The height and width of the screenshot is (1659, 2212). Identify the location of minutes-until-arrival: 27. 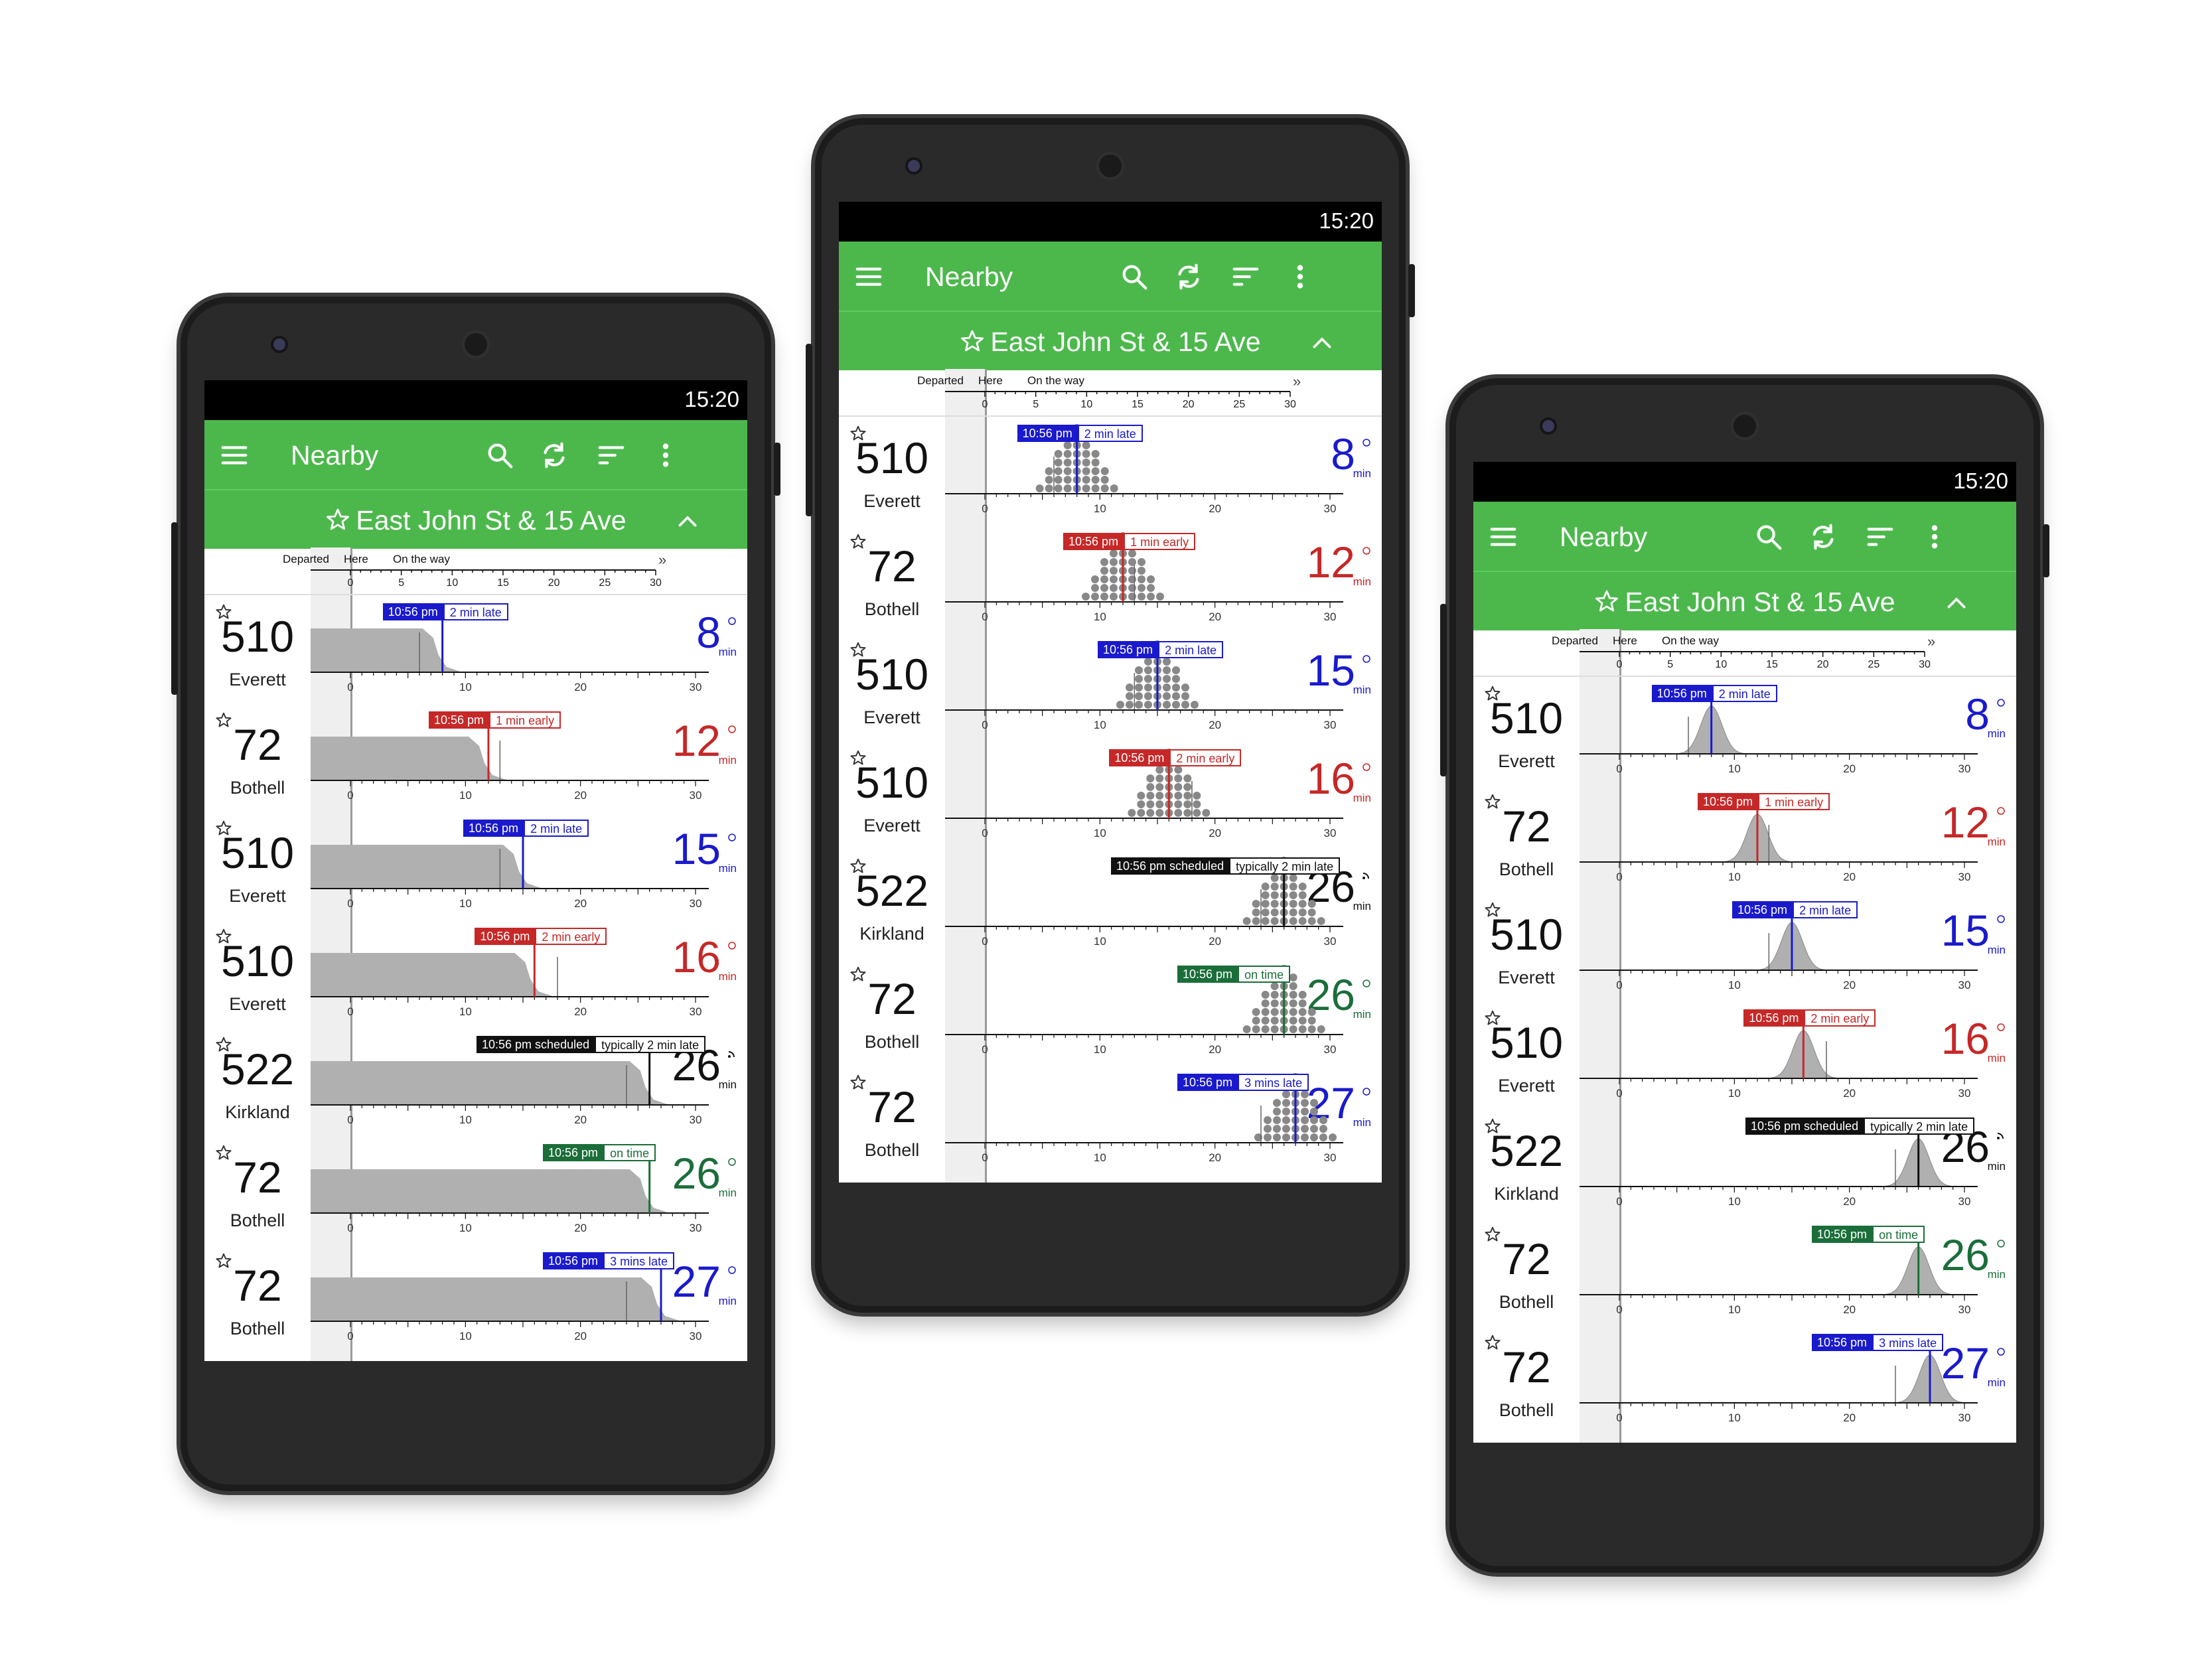
(696, 1281).